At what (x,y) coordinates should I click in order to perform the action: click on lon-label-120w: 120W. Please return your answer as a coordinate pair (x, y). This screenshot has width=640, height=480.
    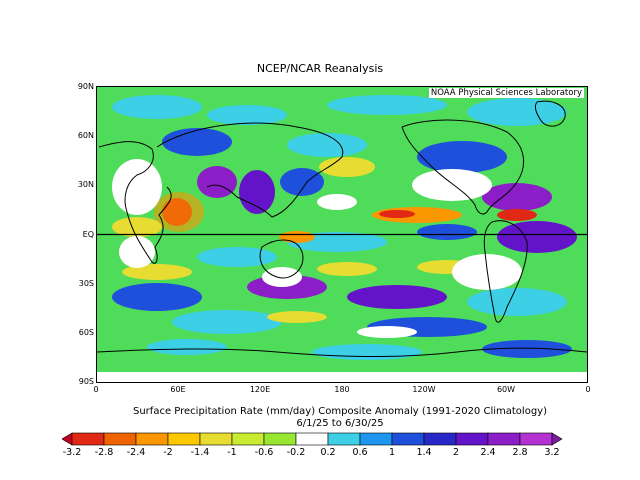
    Looking at the image, I should click on (424, 389).